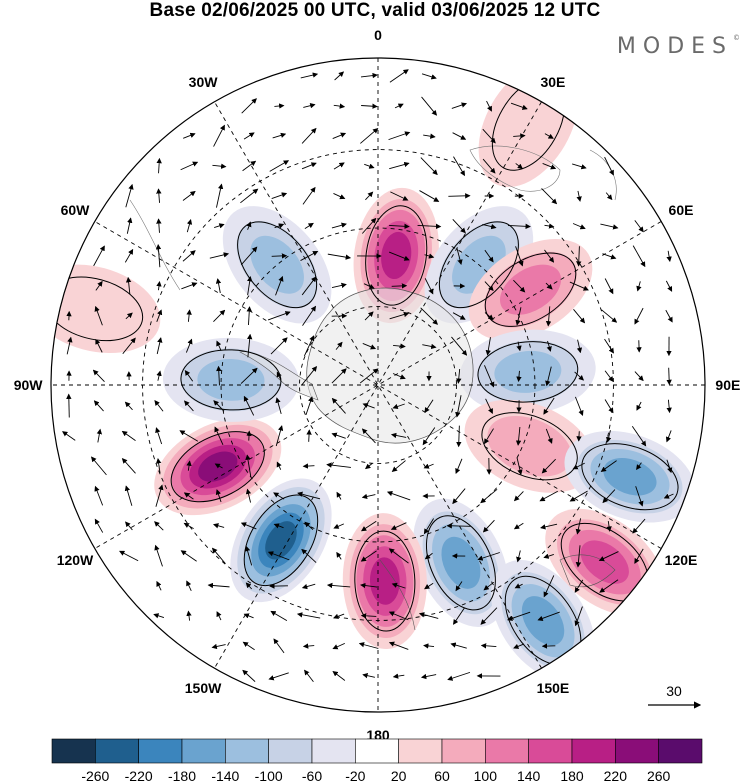  I want to click on modes-logo: MODES©, so click(678, 46).